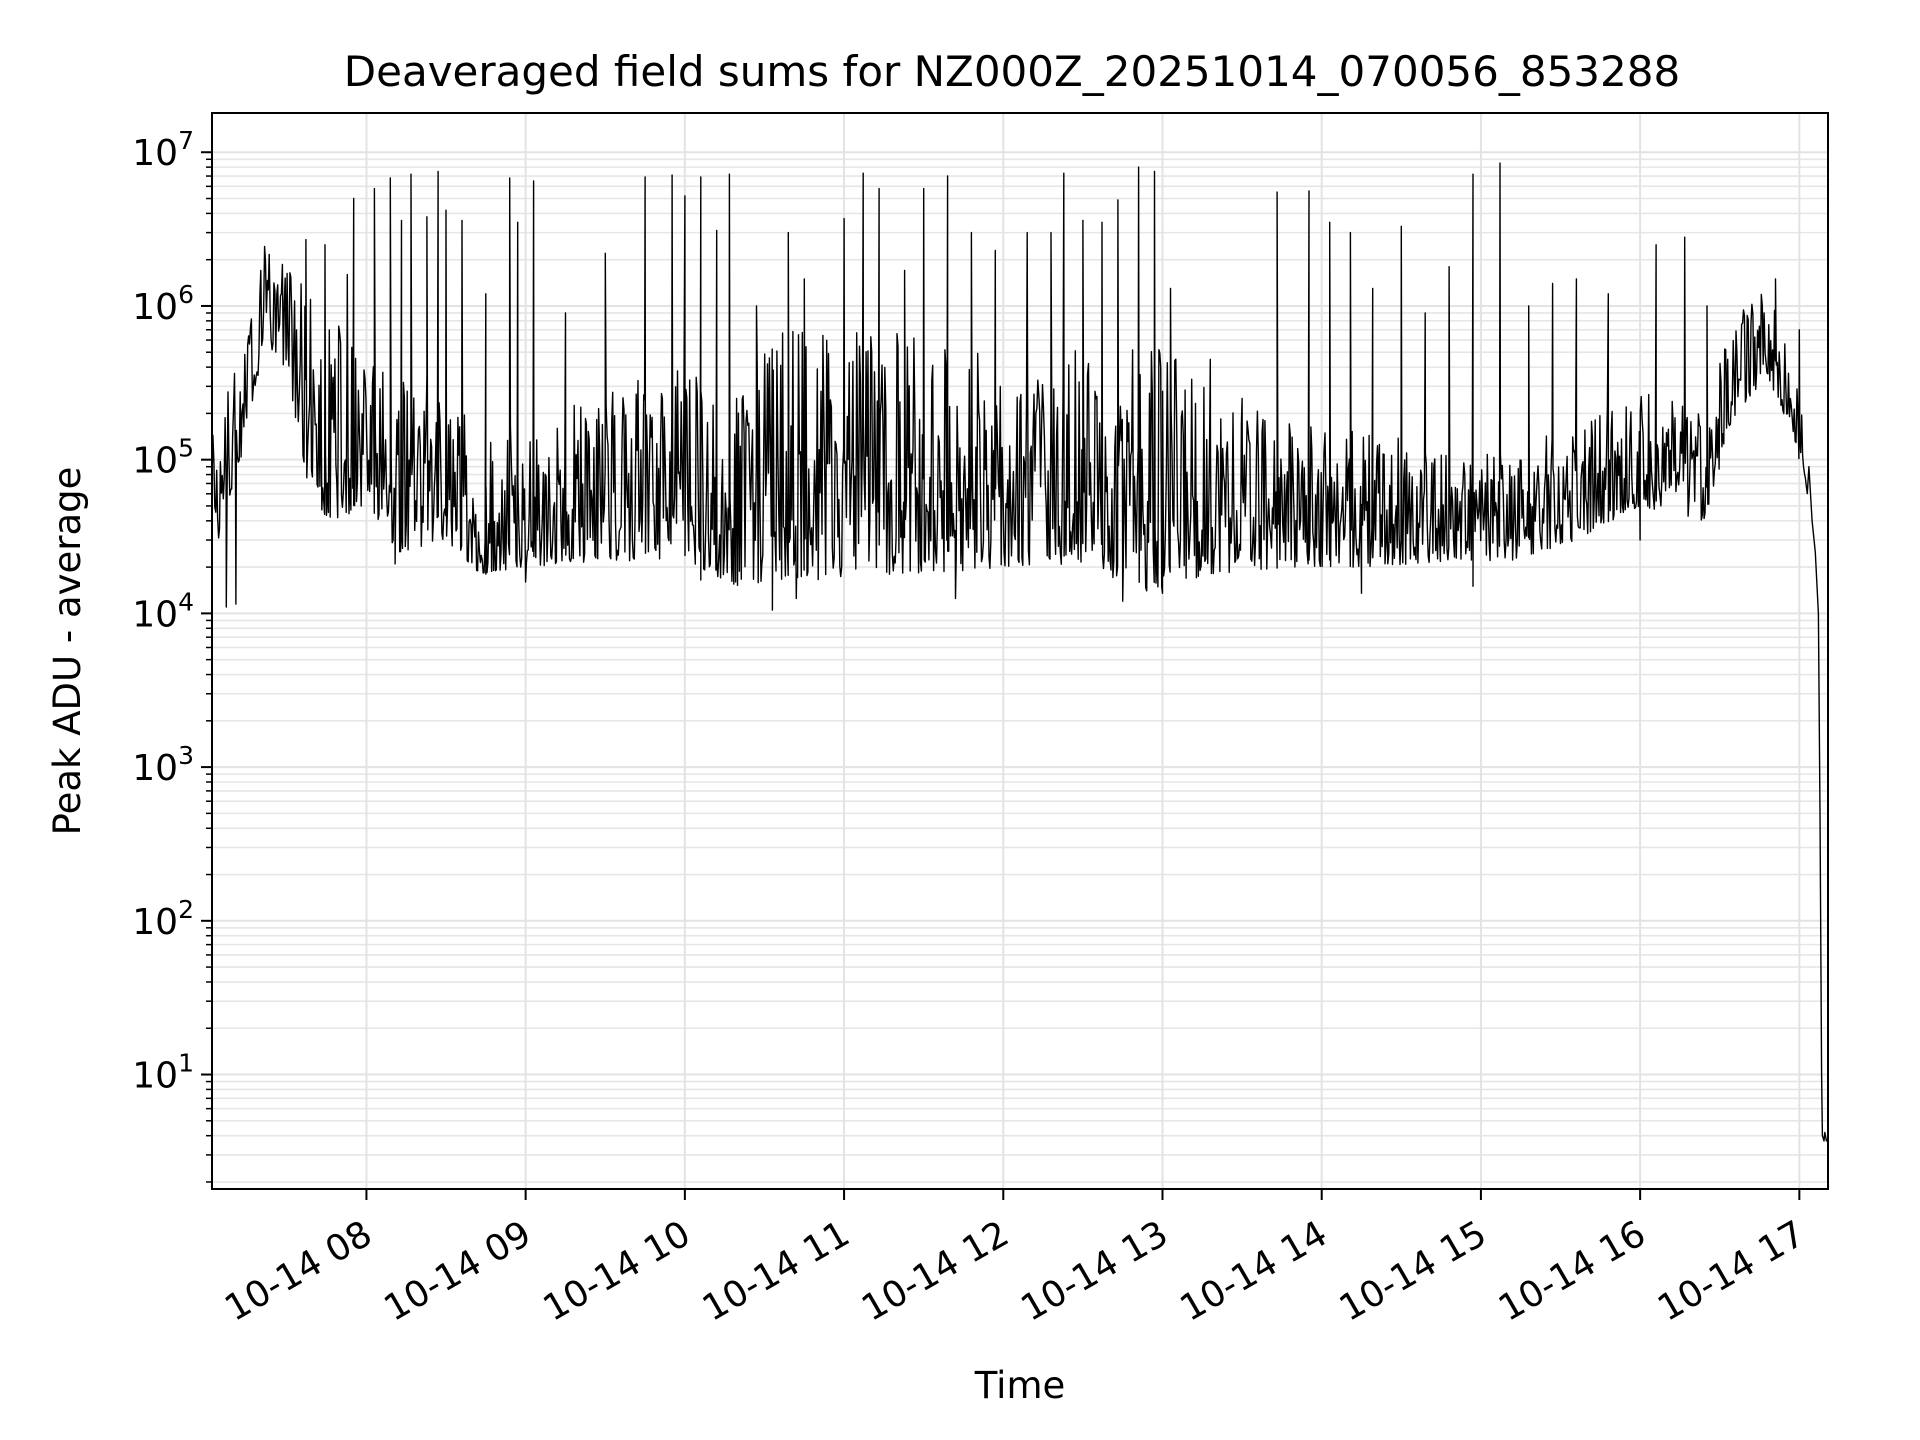  I want to click on y-tick-label: 10³, so click(163, 765).